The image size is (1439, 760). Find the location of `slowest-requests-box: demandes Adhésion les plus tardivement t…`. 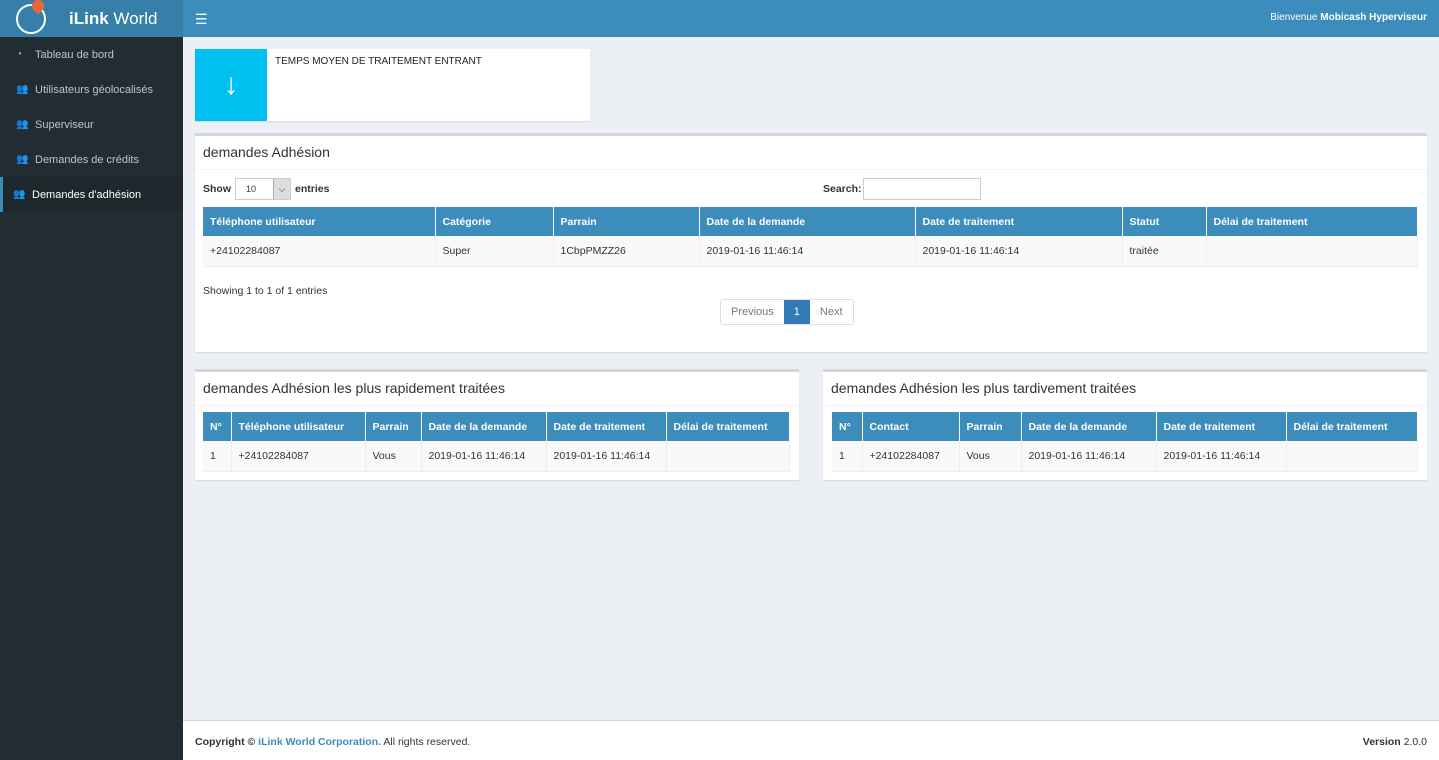

slowest-requests-box: demandes Adhésion les plus tardivement t… is located at coordinates (1125, 424).